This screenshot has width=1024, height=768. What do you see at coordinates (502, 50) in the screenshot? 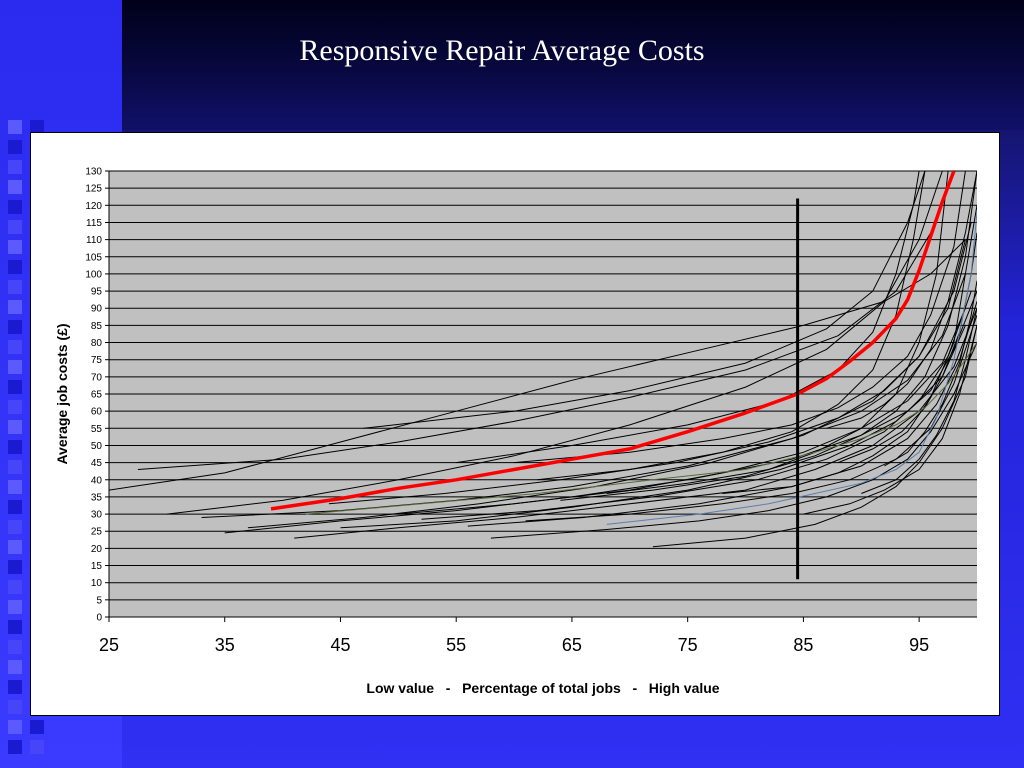
I see `slide-title: Responsive Repair Average Costs` at bounding box center [502, 50].